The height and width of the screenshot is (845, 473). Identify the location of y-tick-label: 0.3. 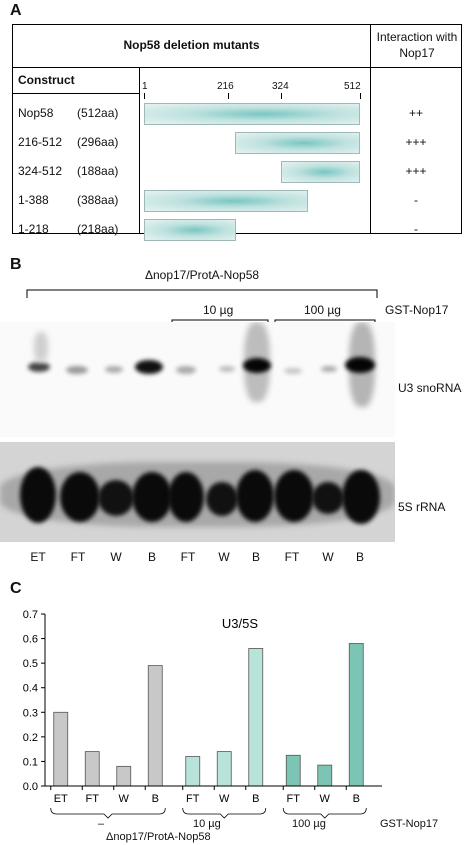
(30, 713).